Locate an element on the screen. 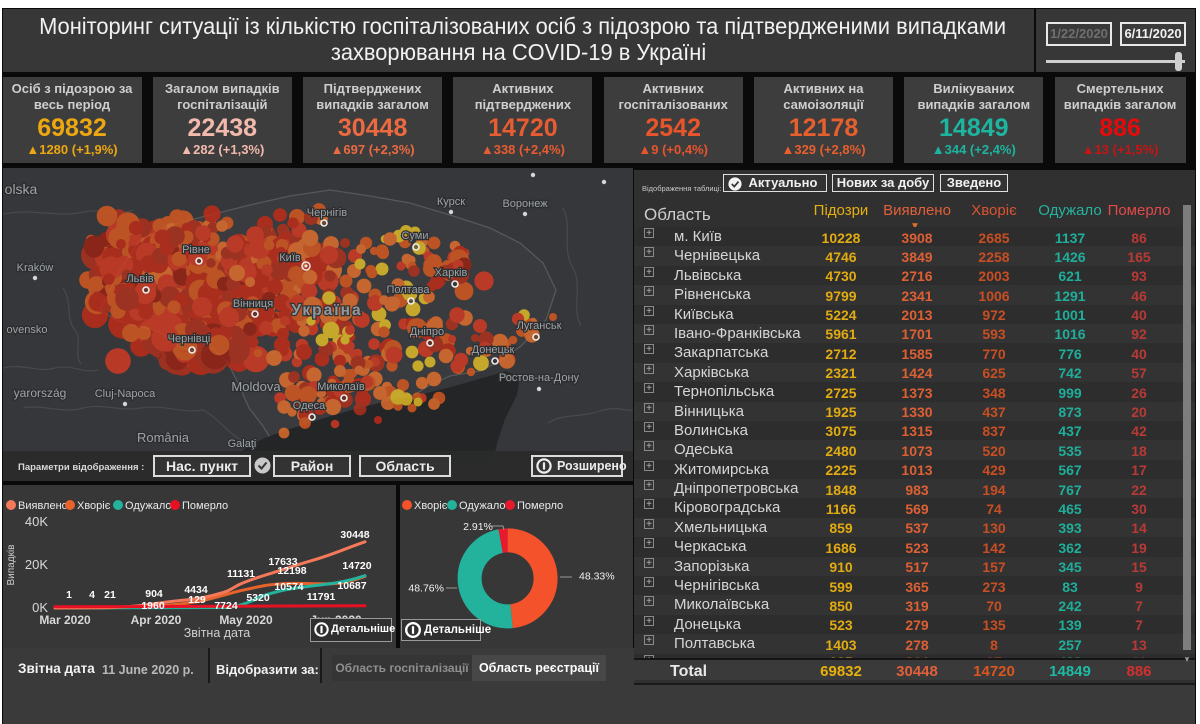 The image size is (1200, 724). svg-text: 14720 is located at coordinates (356, 566).